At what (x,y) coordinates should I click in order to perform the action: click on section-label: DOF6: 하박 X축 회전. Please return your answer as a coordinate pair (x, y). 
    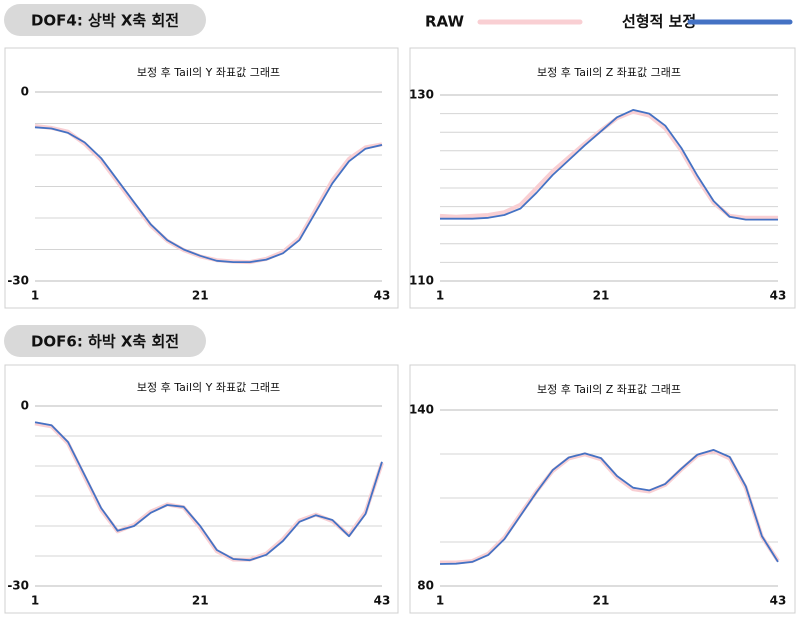
    Looking at the image, I should click on (105, 342).